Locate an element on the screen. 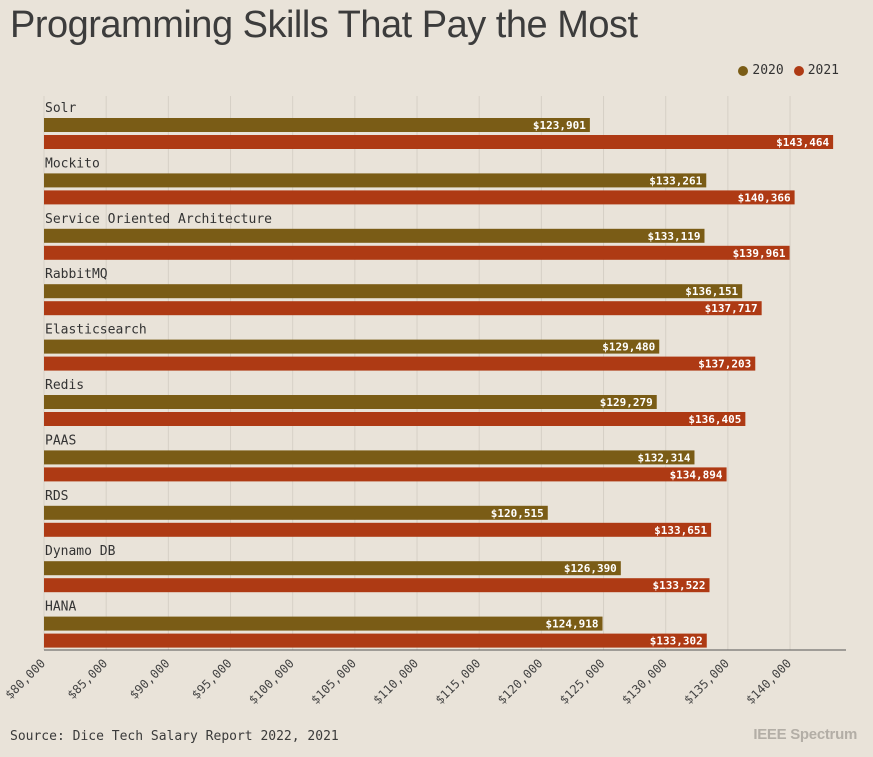 The image size is (873, 757). bar-value-label: $132,314 is located at coordinates (663, 457).